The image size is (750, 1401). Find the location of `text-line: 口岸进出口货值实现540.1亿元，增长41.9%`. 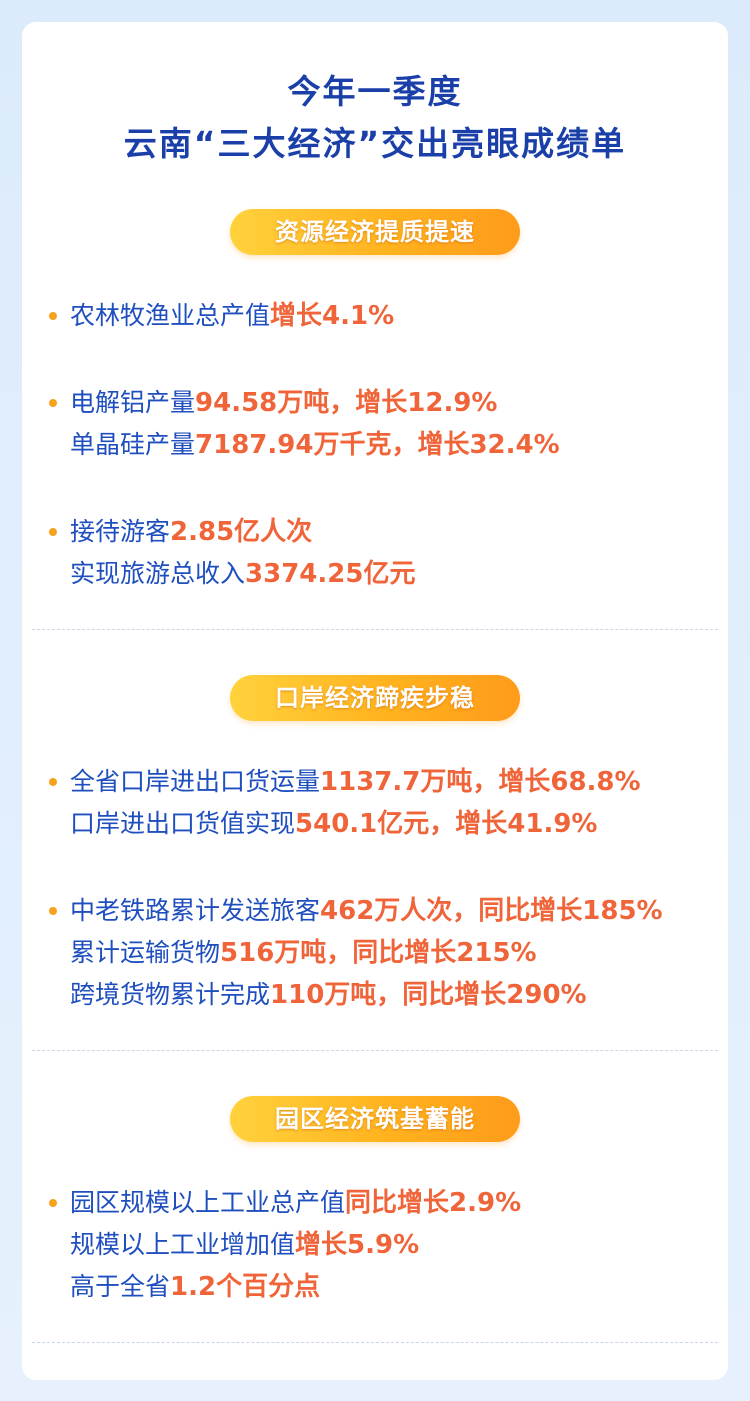

text-line: 口岸进出口货值实现540.1亿元，增长41.9% is located at coordinates (399, 824).